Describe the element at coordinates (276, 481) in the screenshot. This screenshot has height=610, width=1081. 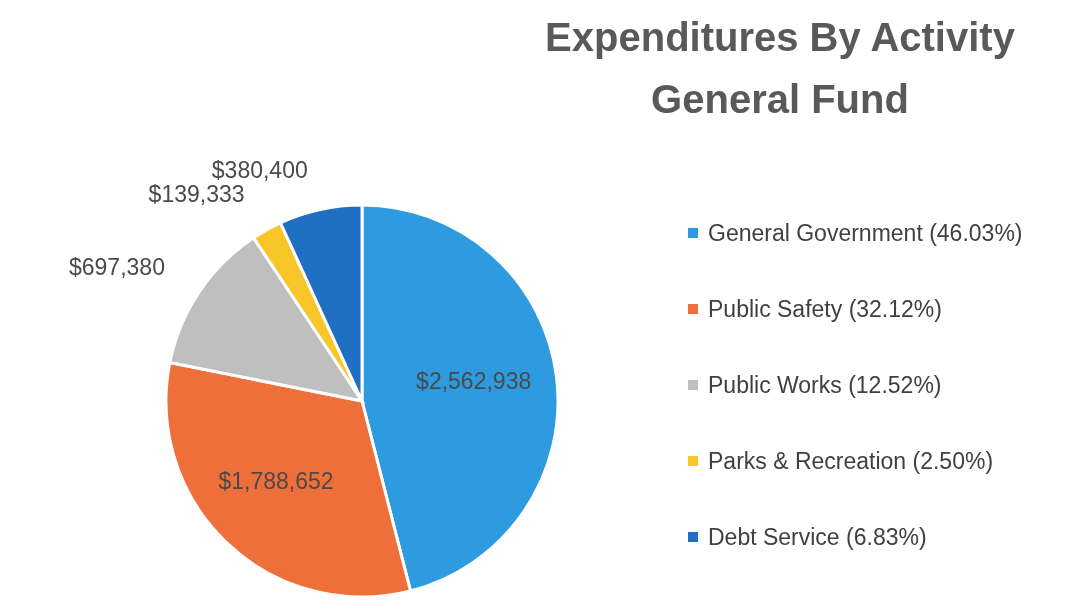
I see `data-label: $1,788,652` at that location.